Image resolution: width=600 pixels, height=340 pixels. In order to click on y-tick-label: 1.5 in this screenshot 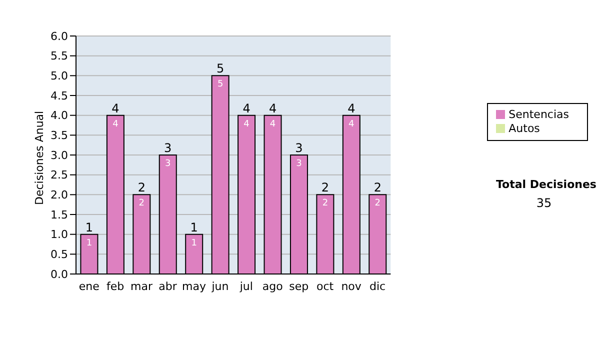, I will do `click(59, 215)`.